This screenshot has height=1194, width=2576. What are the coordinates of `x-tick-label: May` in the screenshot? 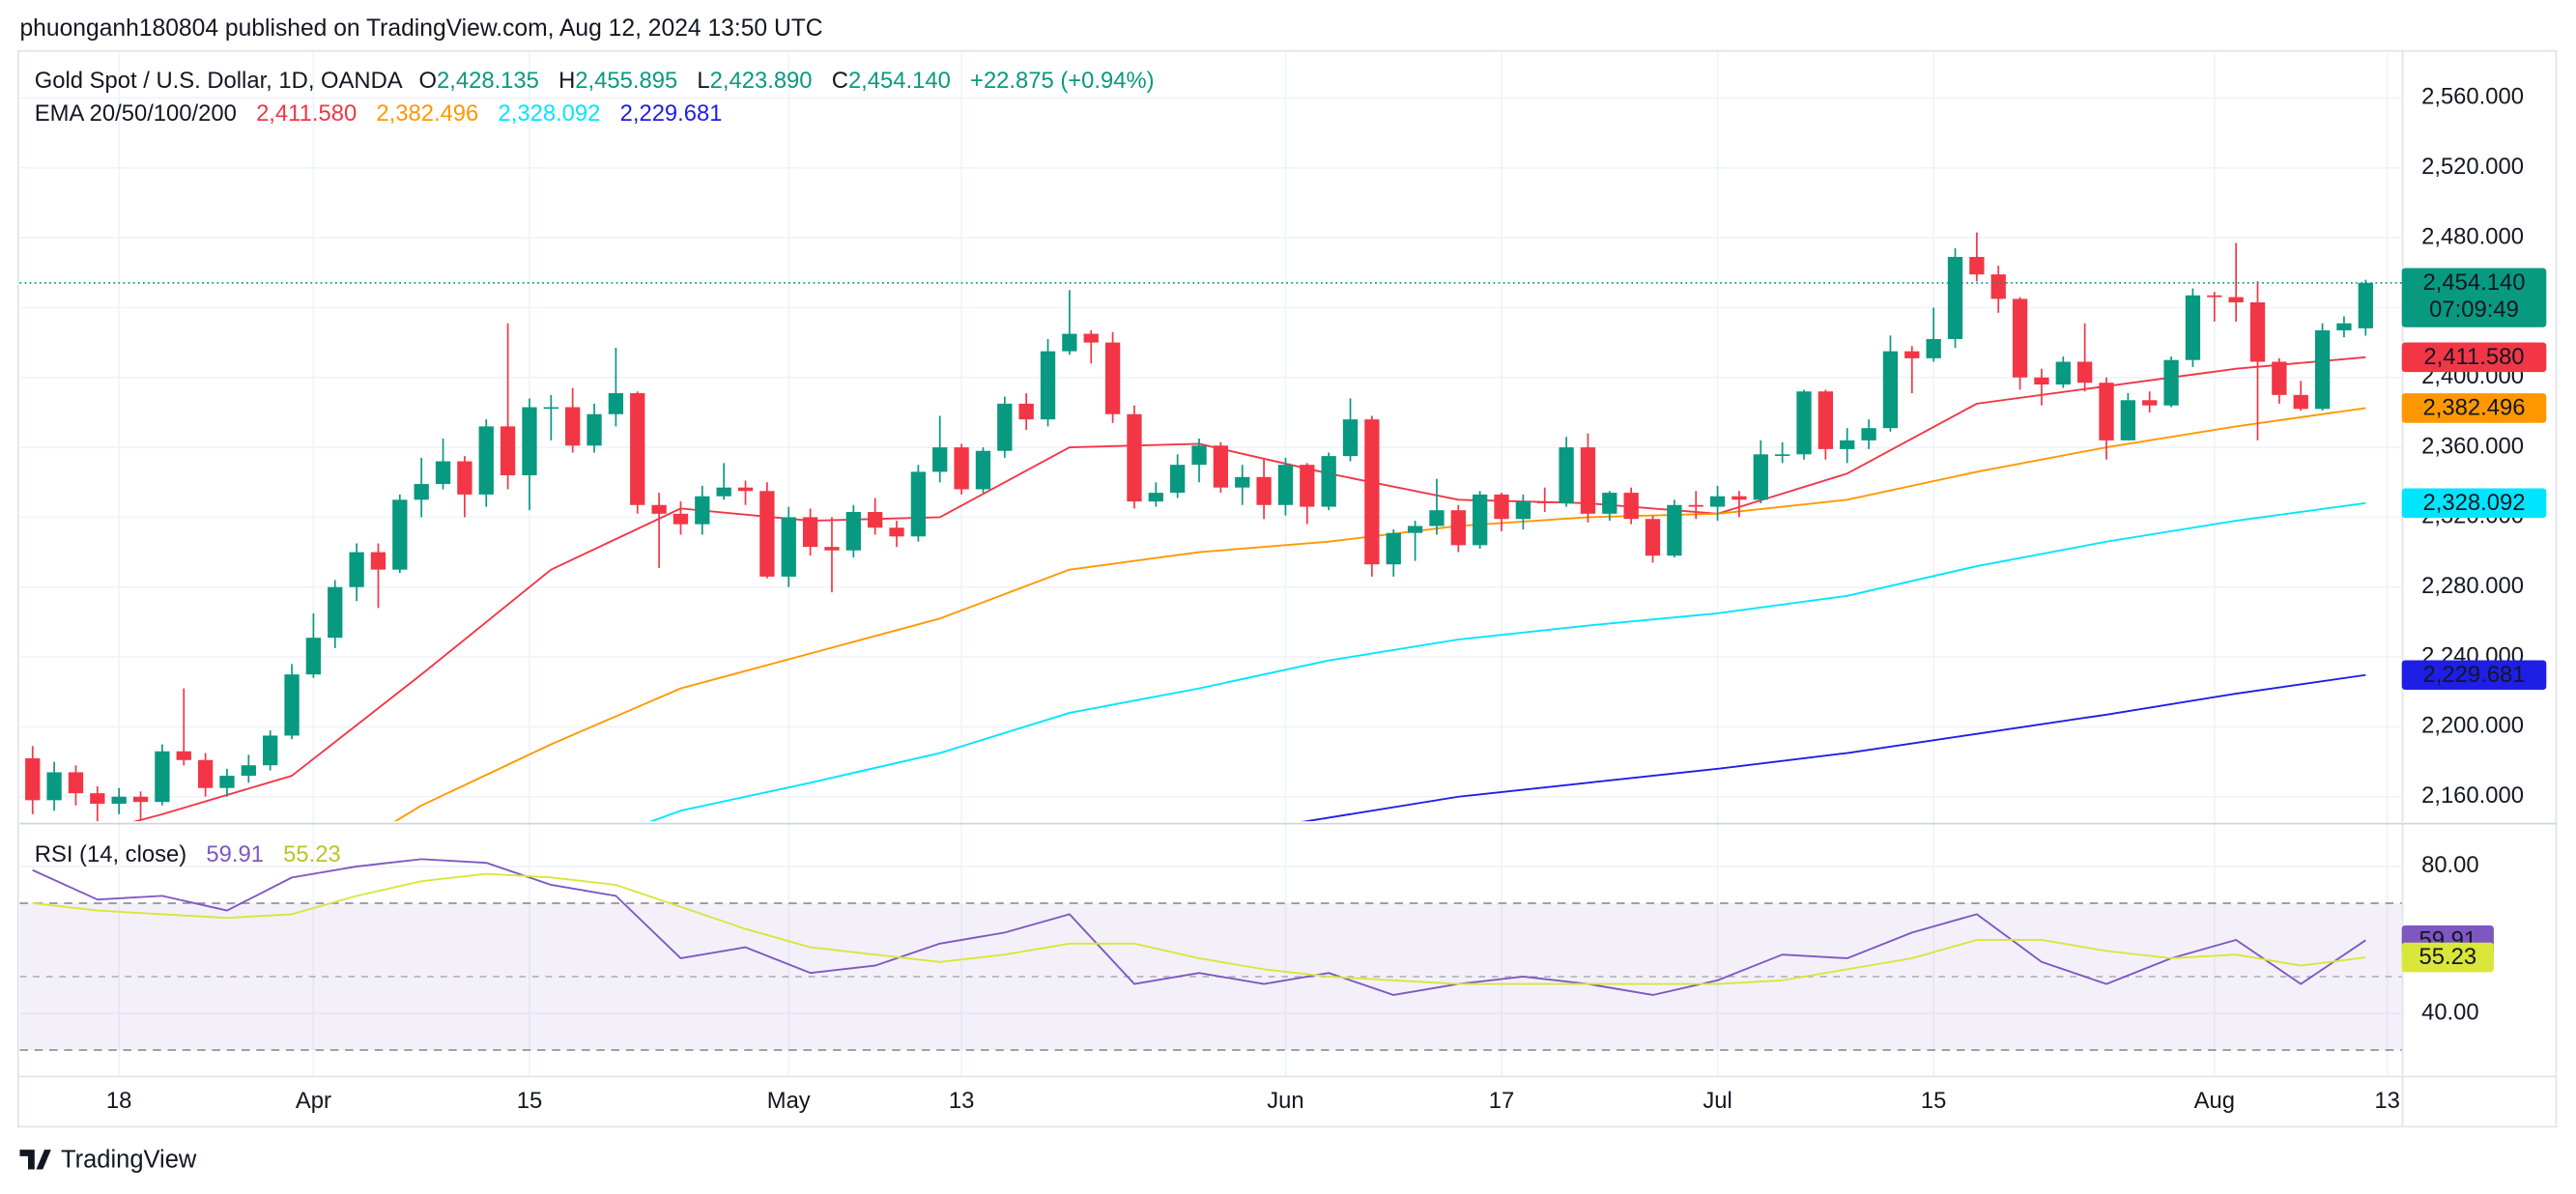 It's located at (789, 1101).